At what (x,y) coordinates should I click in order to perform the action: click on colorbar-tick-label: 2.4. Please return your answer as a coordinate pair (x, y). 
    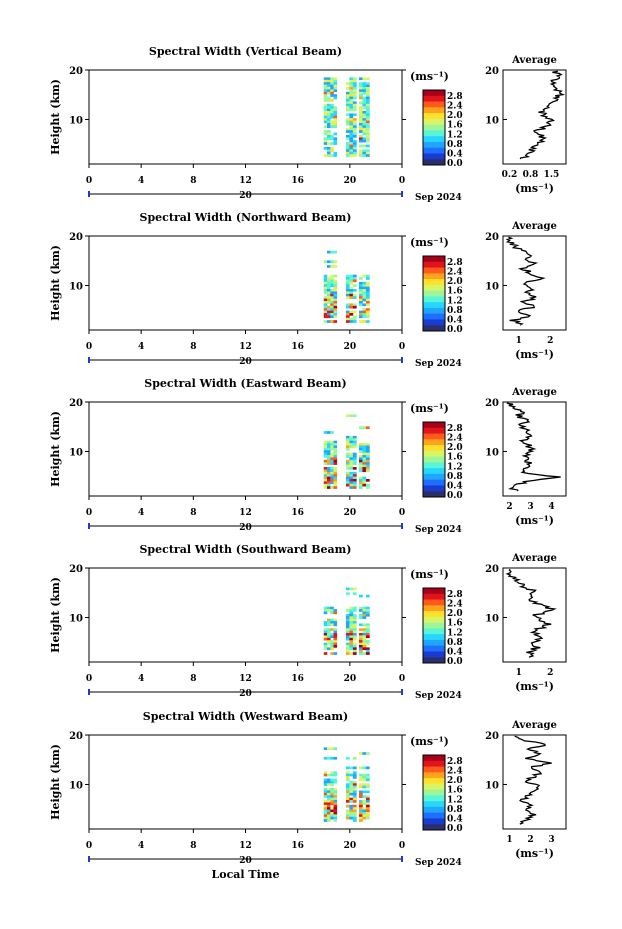
    Looking at the image, I should click on (455, 772).